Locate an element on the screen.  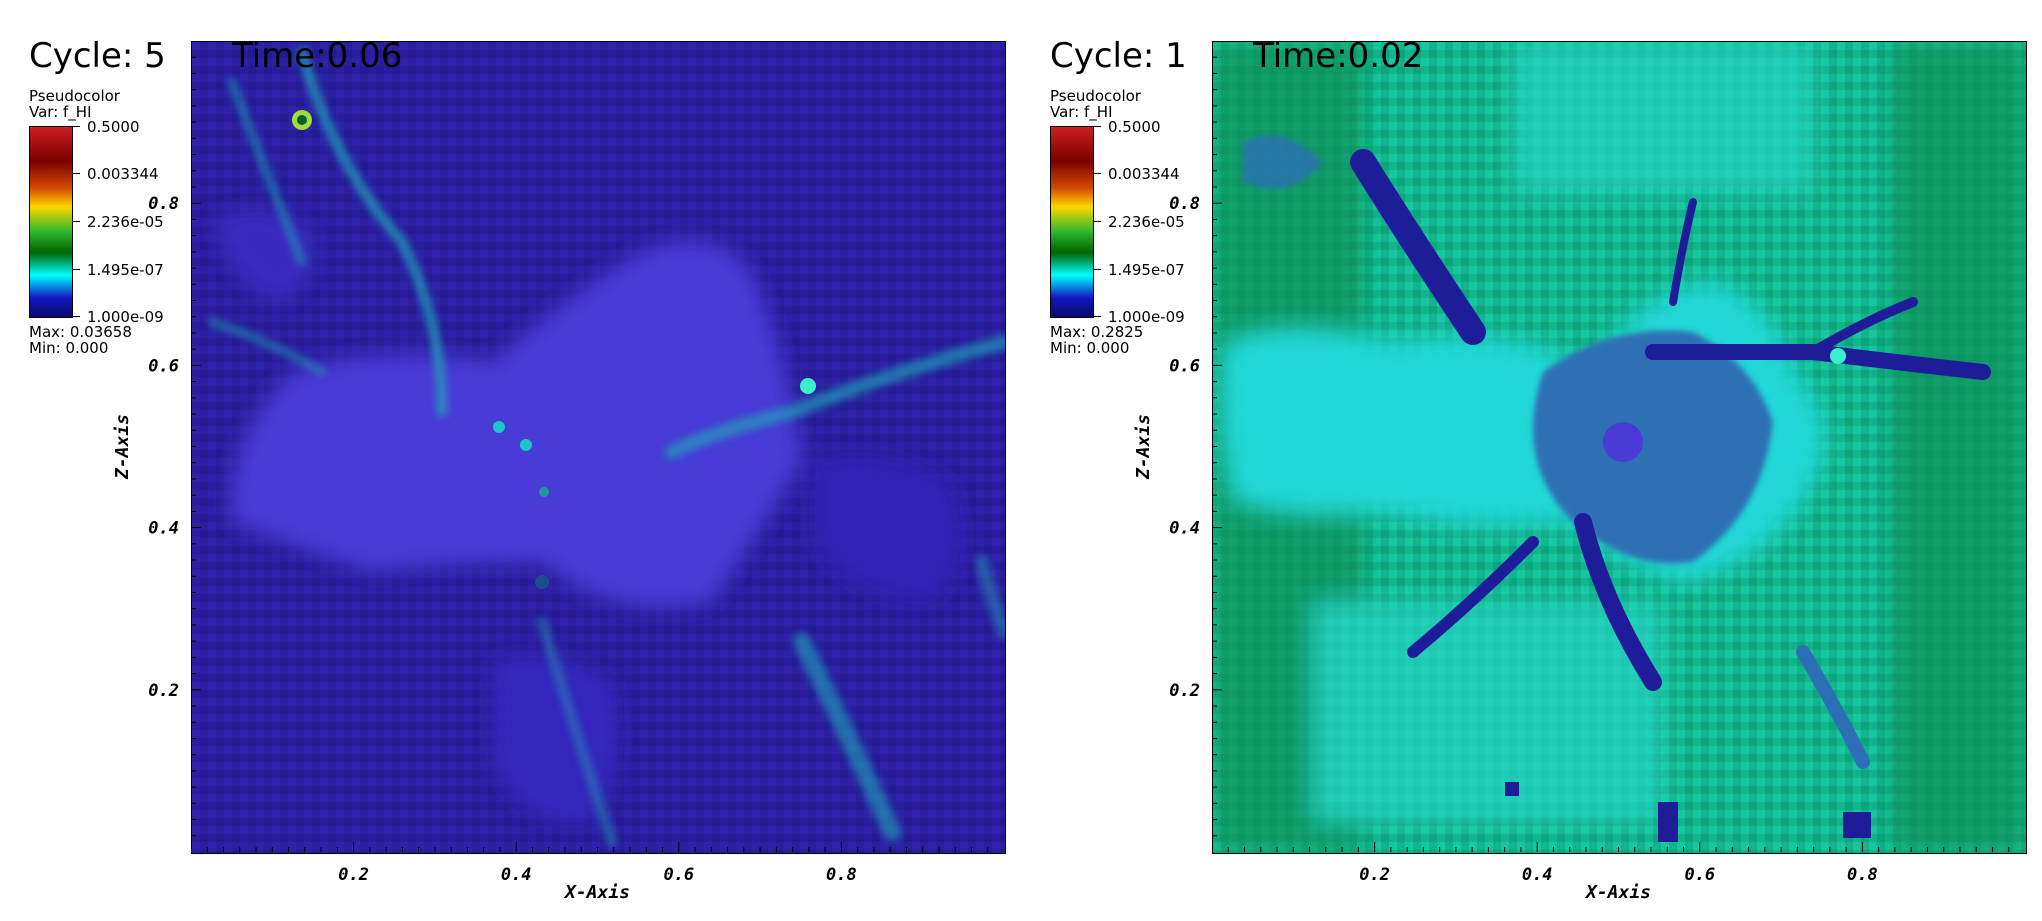
cycle-label: Cycle: 1 is located at coordinates (1118, 56).